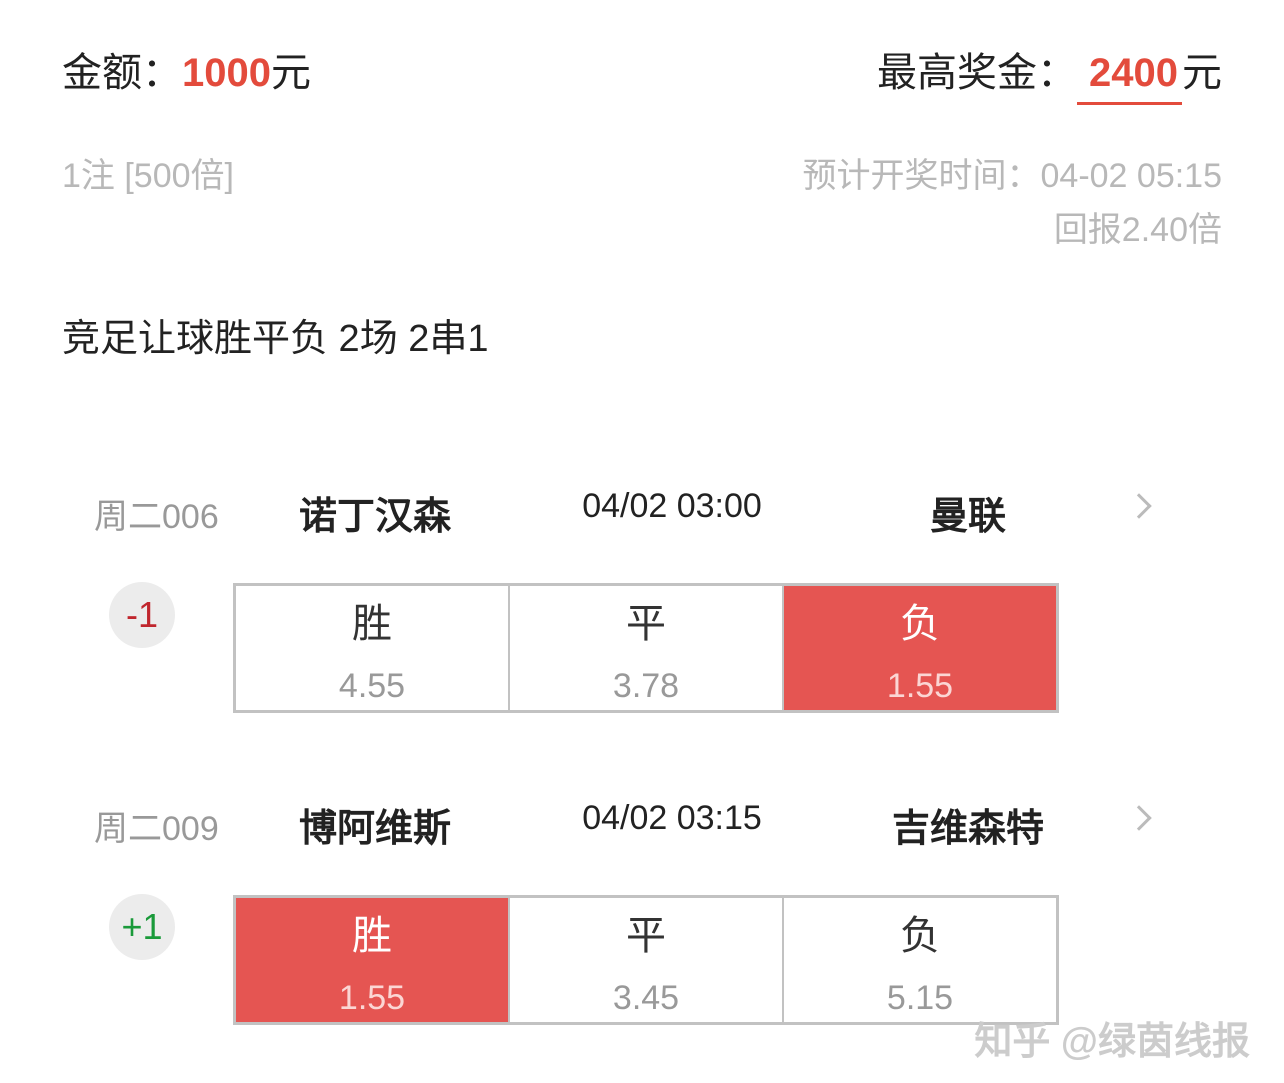  I want to click on odds-option: 胜 1.55, so click(372, 960).